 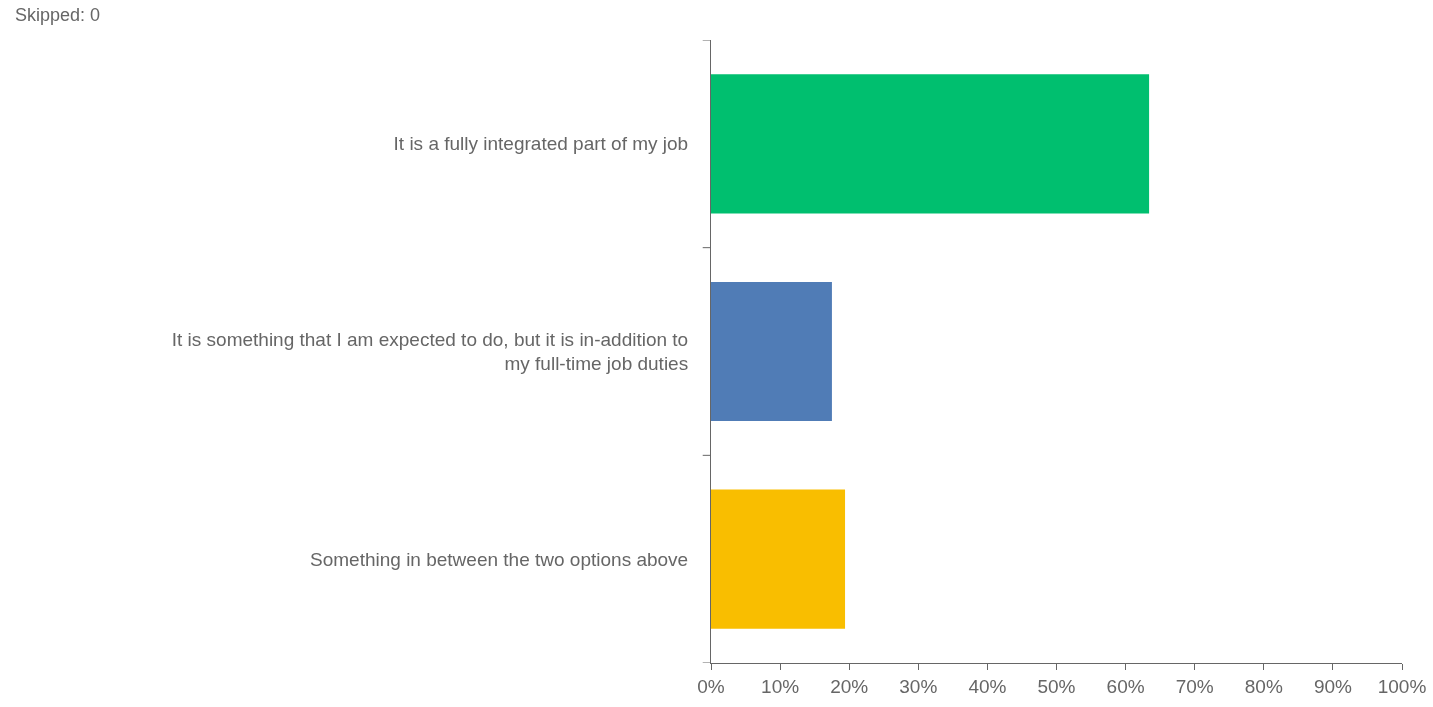 I want to click on x-tick-label: 20%, so click(x=849, y=686).